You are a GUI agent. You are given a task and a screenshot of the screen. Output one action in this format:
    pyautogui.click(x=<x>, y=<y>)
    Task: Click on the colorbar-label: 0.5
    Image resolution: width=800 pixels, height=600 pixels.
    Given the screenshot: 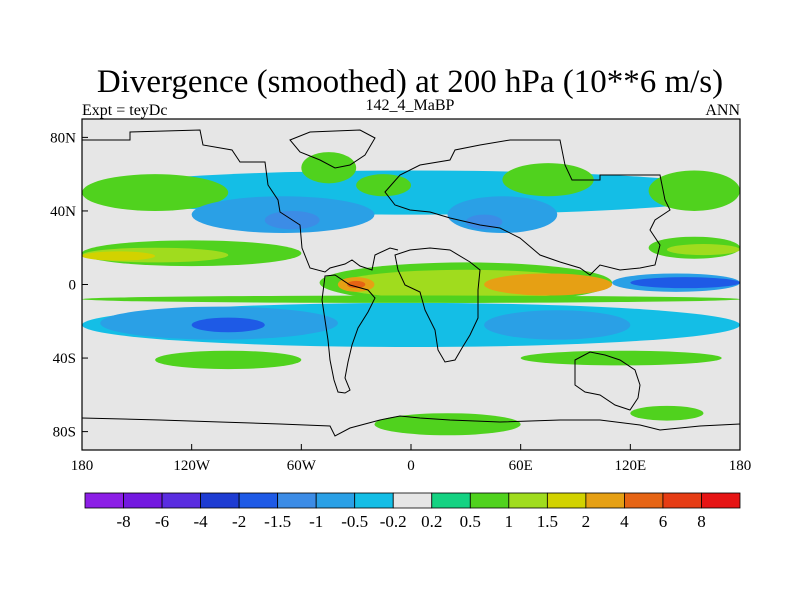 What is the action you would take?
    pyautogui.click(x=470, y=521)
    